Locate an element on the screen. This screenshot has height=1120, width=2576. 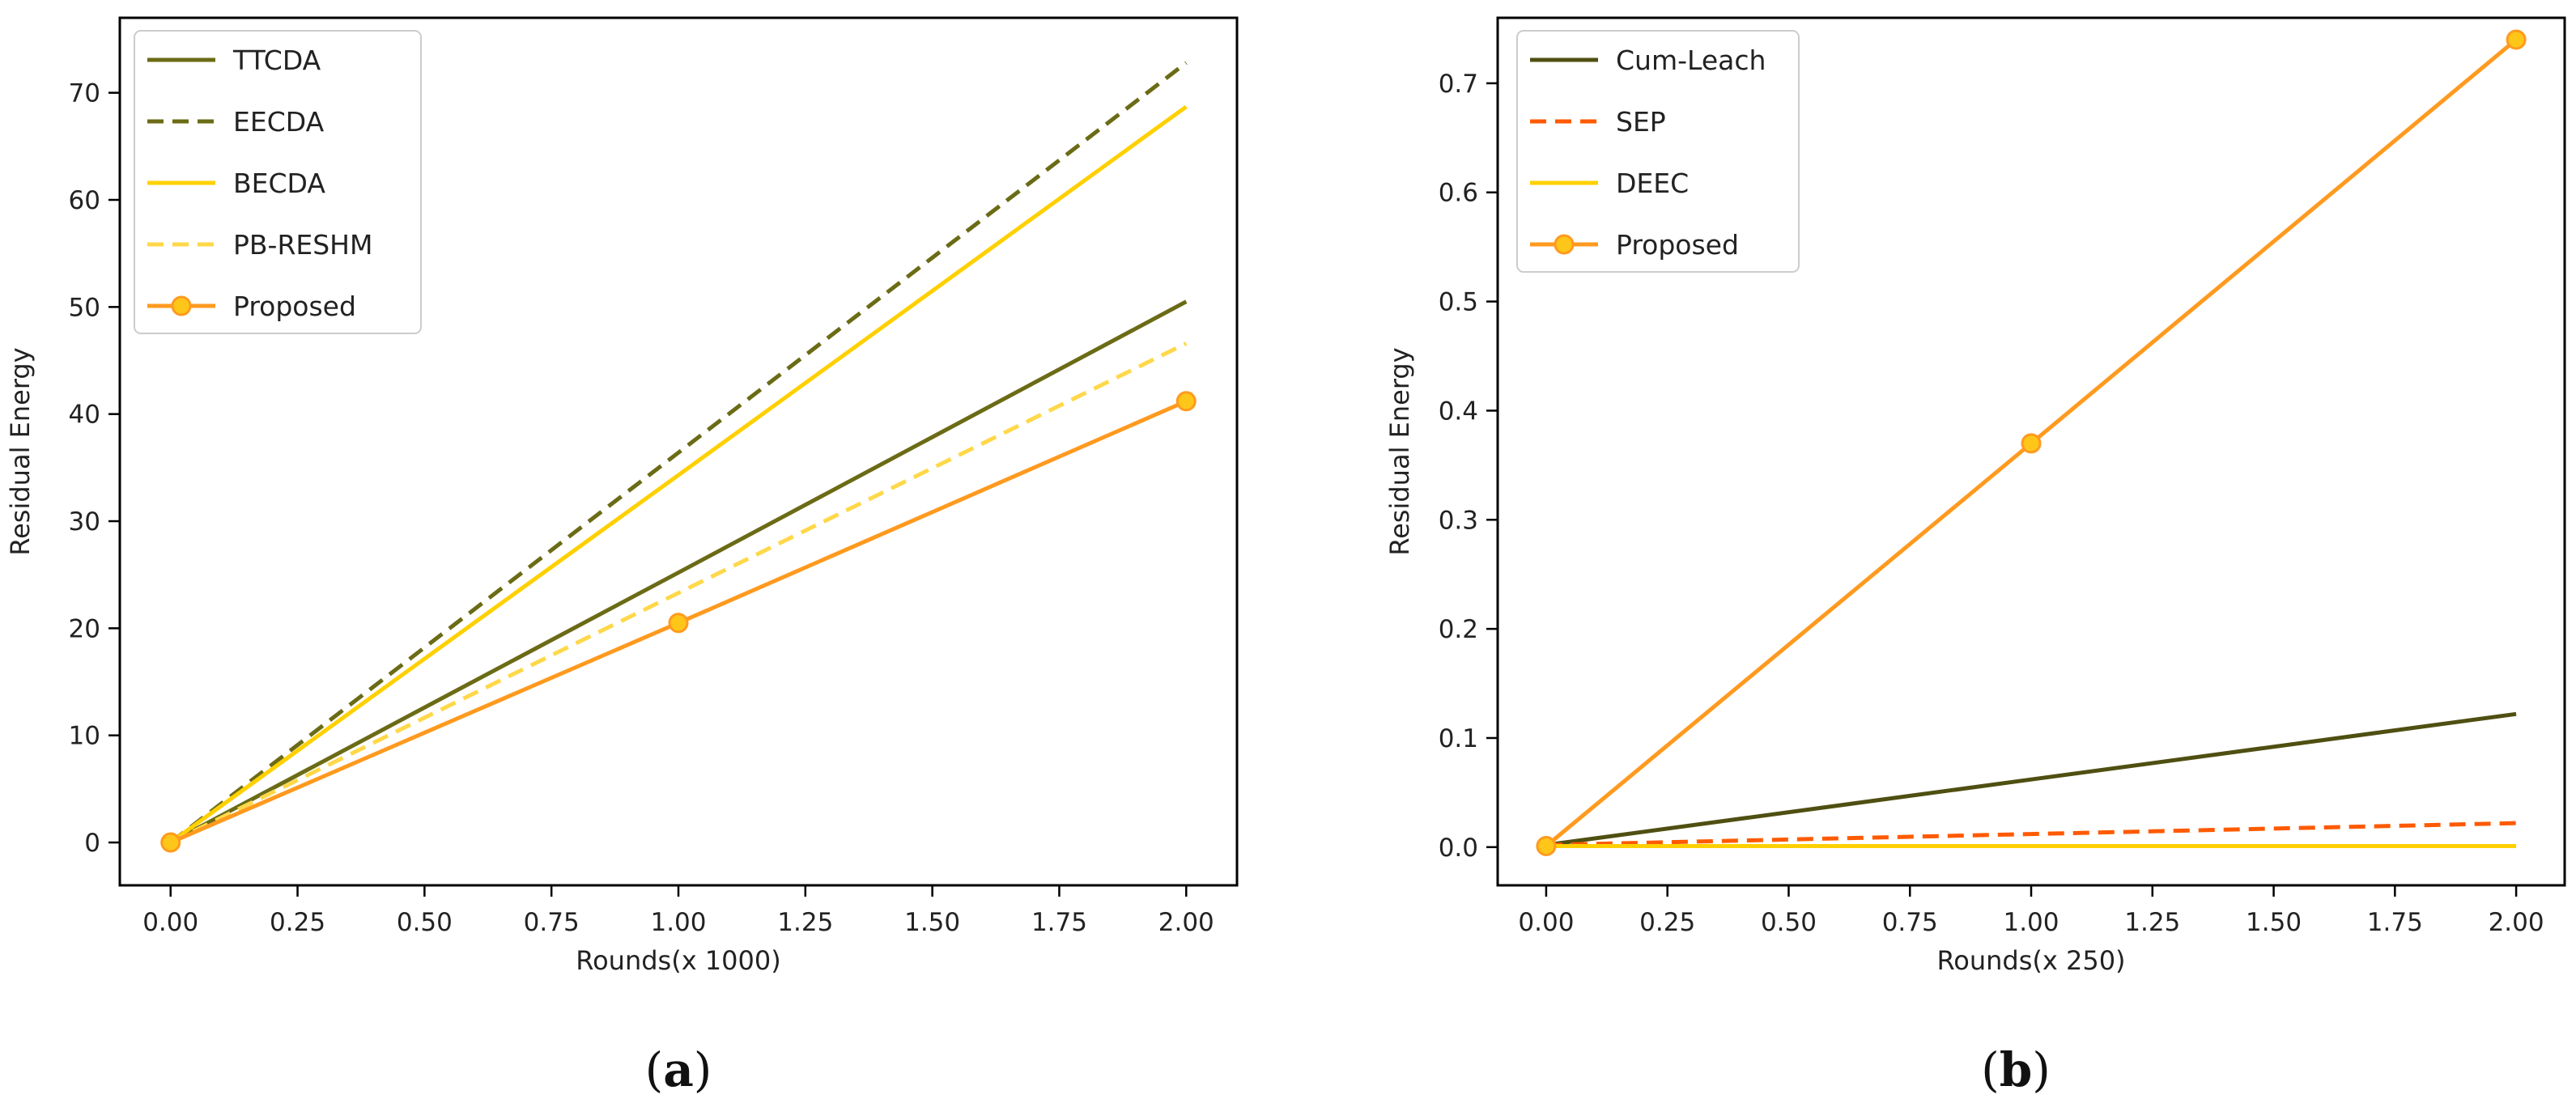
panel-a-caption-letter: a is located at coordinates (678, 1069).